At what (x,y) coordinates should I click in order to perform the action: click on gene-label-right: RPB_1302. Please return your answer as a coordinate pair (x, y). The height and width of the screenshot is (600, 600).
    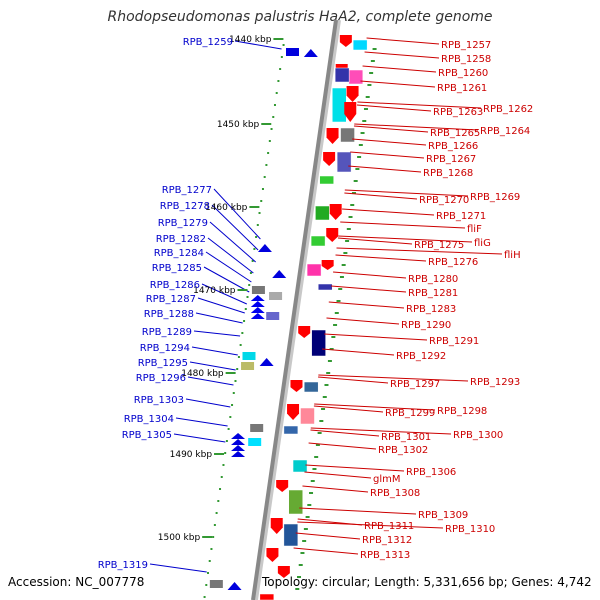
    Looking at the image, I should click on (403, 450).